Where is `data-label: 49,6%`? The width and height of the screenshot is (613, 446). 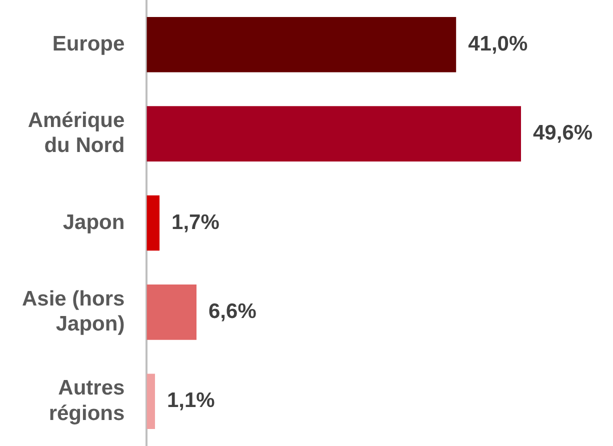 data-label: 49,6% is located at coordinates (563, 133).